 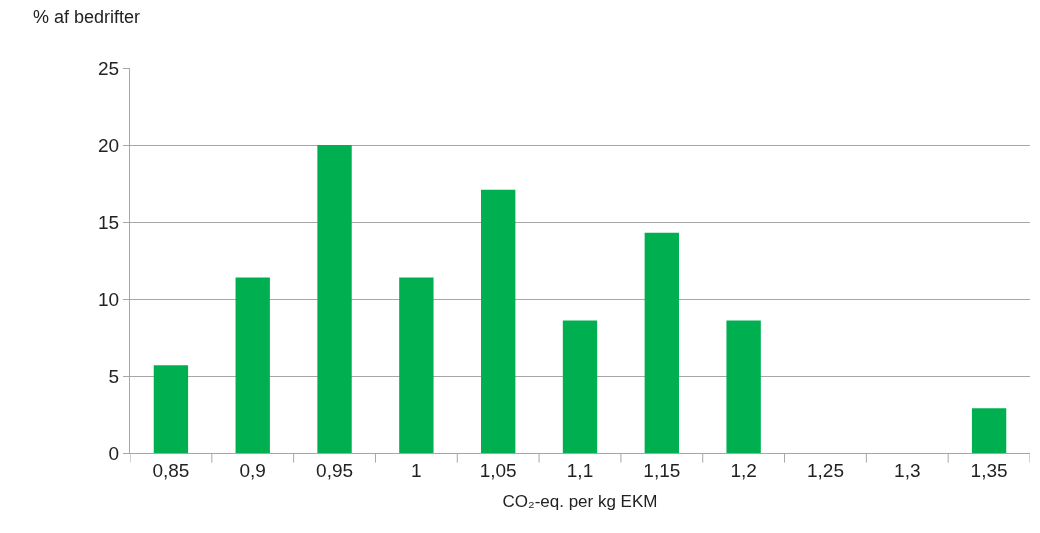 What do you see at coordinates (87, 17) in the screenshot?
I see `y-axis-title: % af bedrifter` at bounding box center [87, 17].